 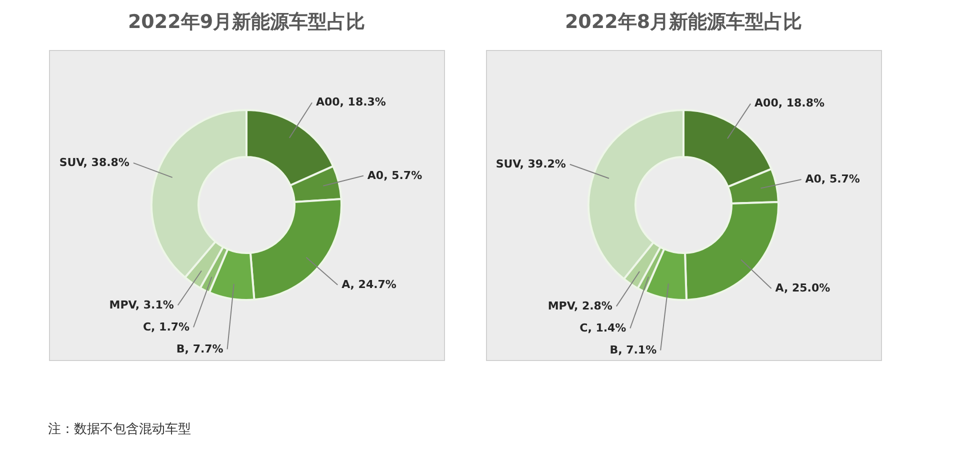 What do you see at coordinates (119, 429) in the screenshot?
I see `text: 注：数据不包含混动车型` at bounding box center [119, 429].